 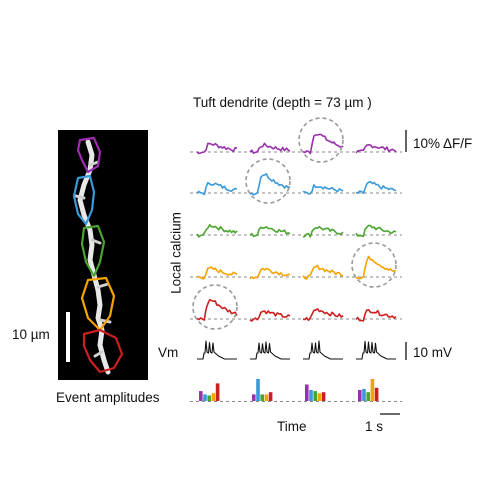 I want to click on time-axis-label: Time, so click(x=292, y=426).